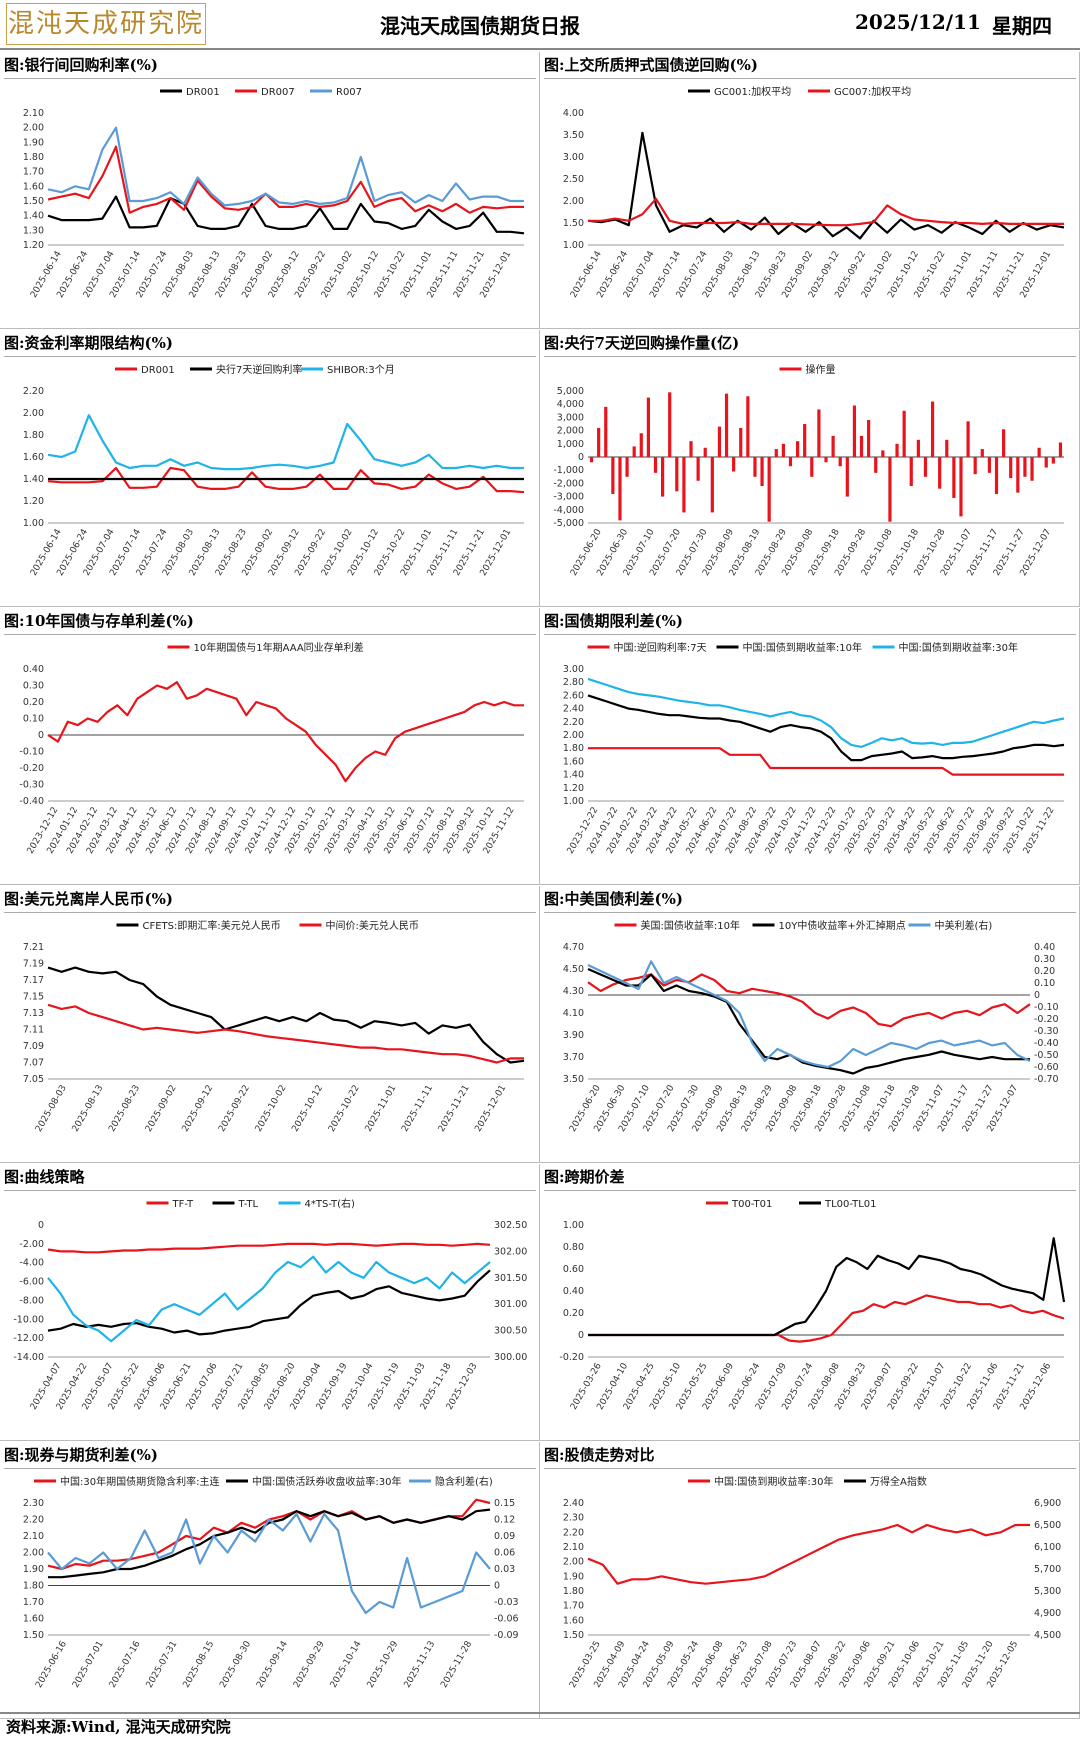  What do you see at coordinates (799, 91) in the screenshot?
I see `legend: GC001:加权平均 GC007:加权平均` at bounding box center [799, 91].